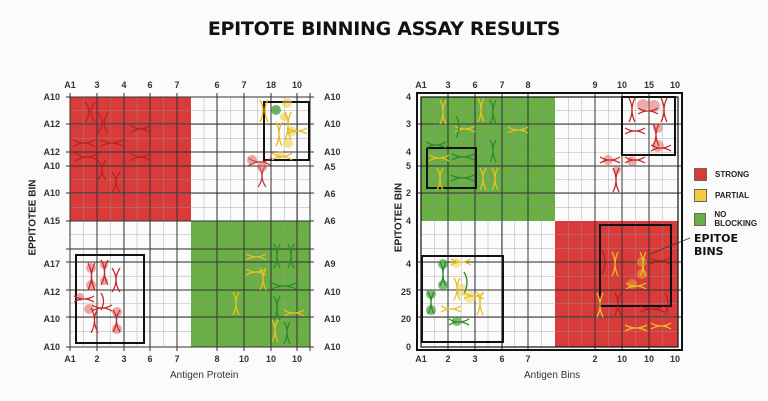  What do you see at coordinates (204, 375) in the screenshot?
I see `x-axis-label: Antigen Protein` at bounding box center [204, 375].